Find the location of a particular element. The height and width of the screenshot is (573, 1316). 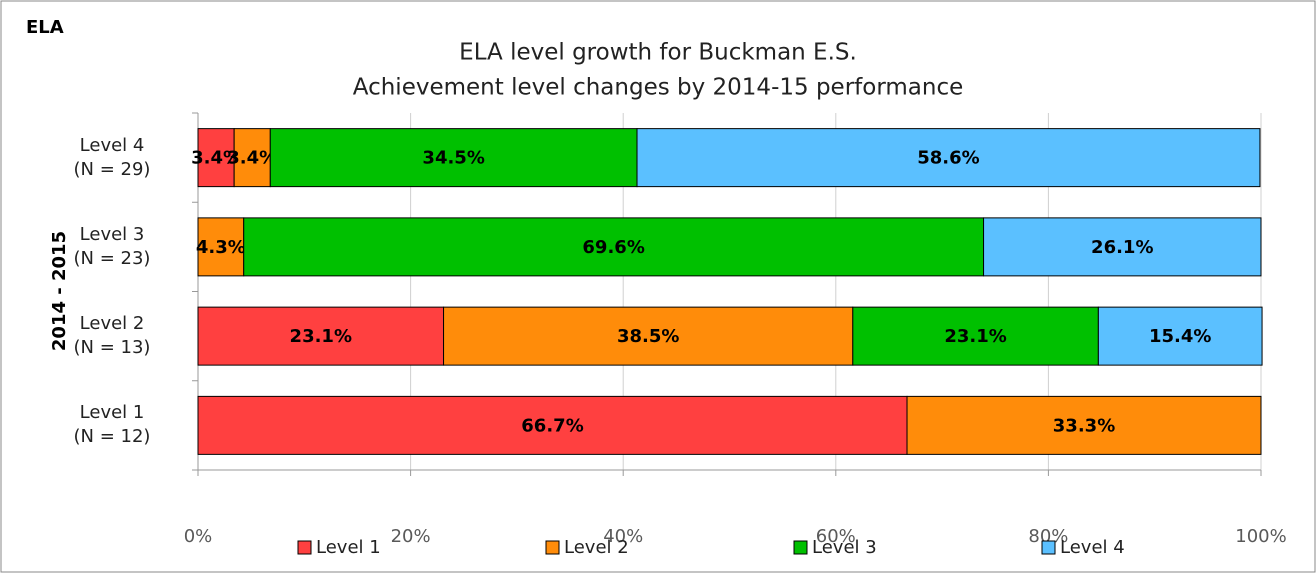

data-label: 69.6% is located at coordinates (613, 247).